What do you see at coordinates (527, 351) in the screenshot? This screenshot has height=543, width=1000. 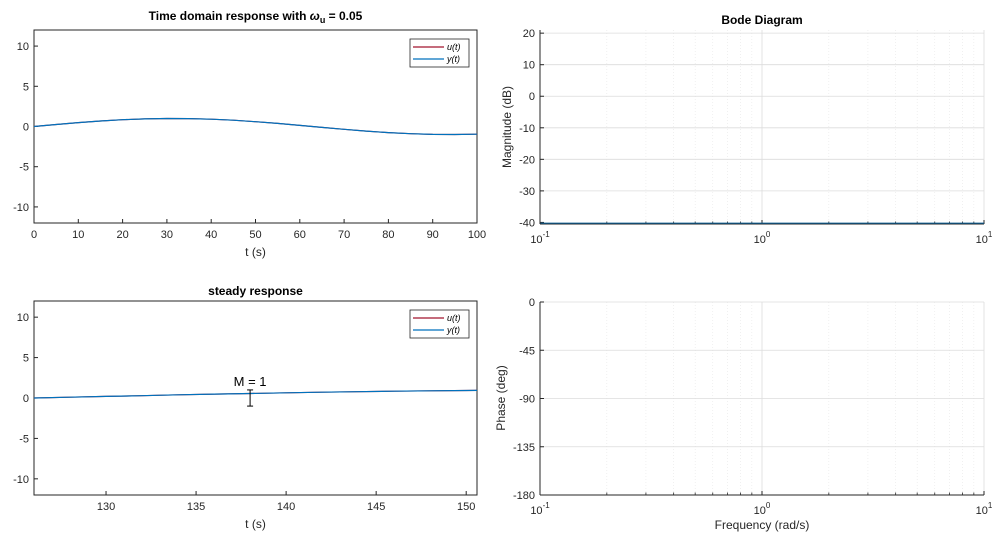 I see `y-tick-label: -45` at bounding box center [527, 351].